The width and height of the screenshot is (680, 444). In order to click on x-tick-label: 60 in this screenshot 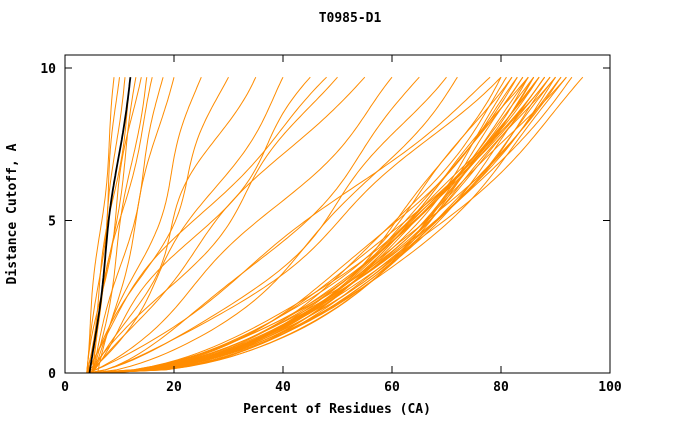, I will do `click(392, 387)`.